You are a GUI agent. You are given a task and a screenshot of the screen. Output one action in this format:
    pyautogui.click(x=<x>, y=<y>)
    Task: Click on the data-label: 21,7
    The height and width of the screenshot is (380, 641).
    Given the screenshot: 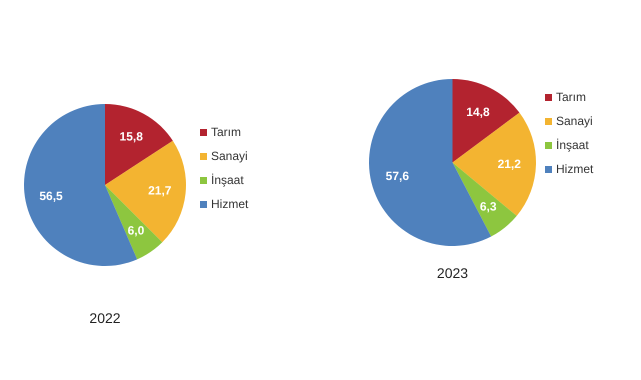 What is the action you would take?
    pyautogui.click(x=160, y=191)
    